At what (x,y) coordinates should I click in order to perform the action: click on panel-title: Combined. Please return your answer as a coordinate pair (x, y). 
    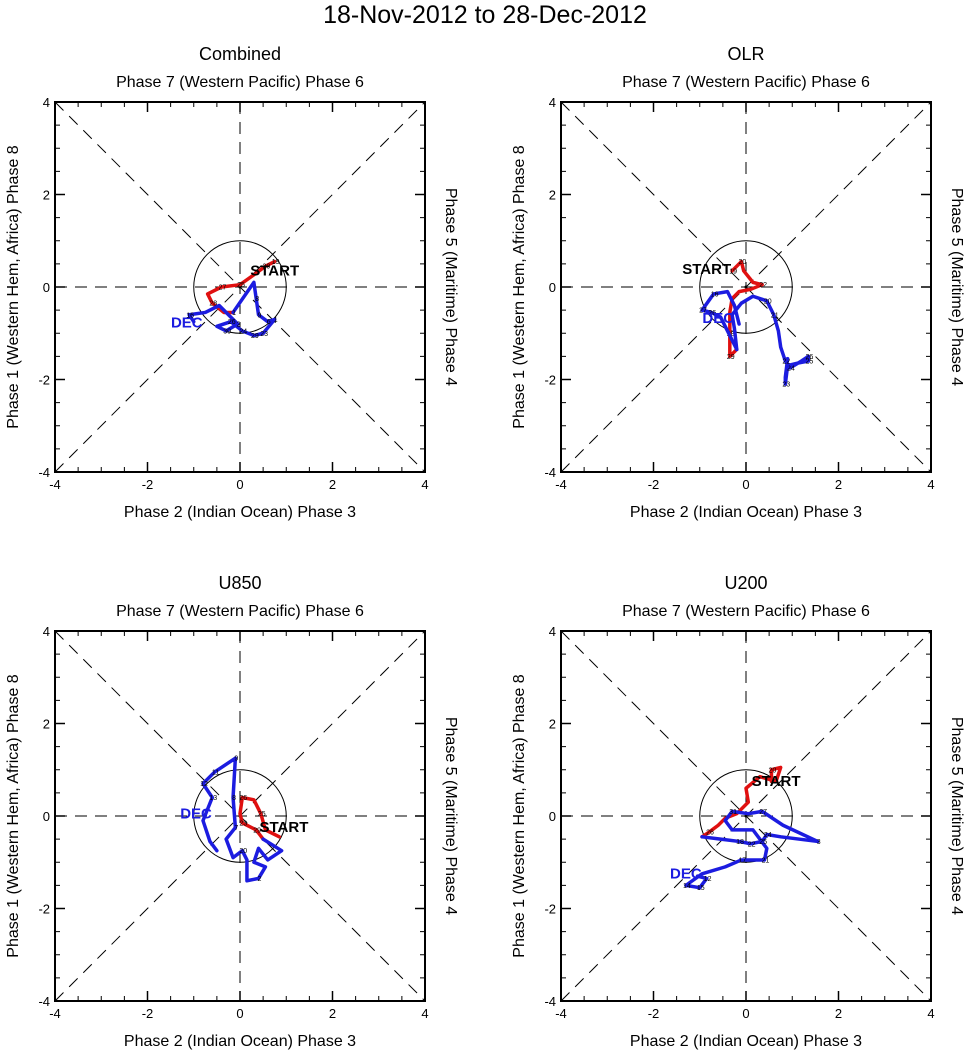
    Looking at the image, I should click on (240, 54).